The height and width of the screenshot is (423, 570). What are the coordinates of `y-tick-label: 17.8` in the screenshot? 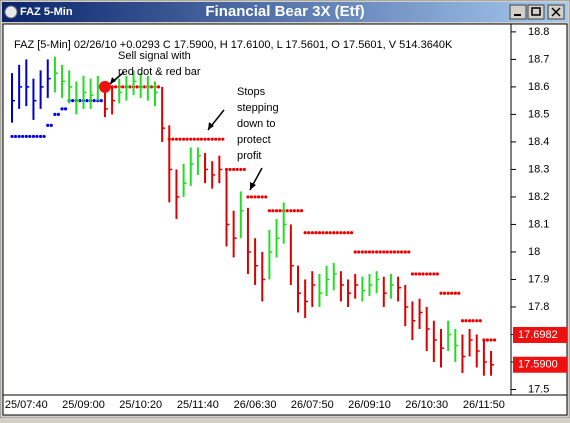 It's located at (538, 307).